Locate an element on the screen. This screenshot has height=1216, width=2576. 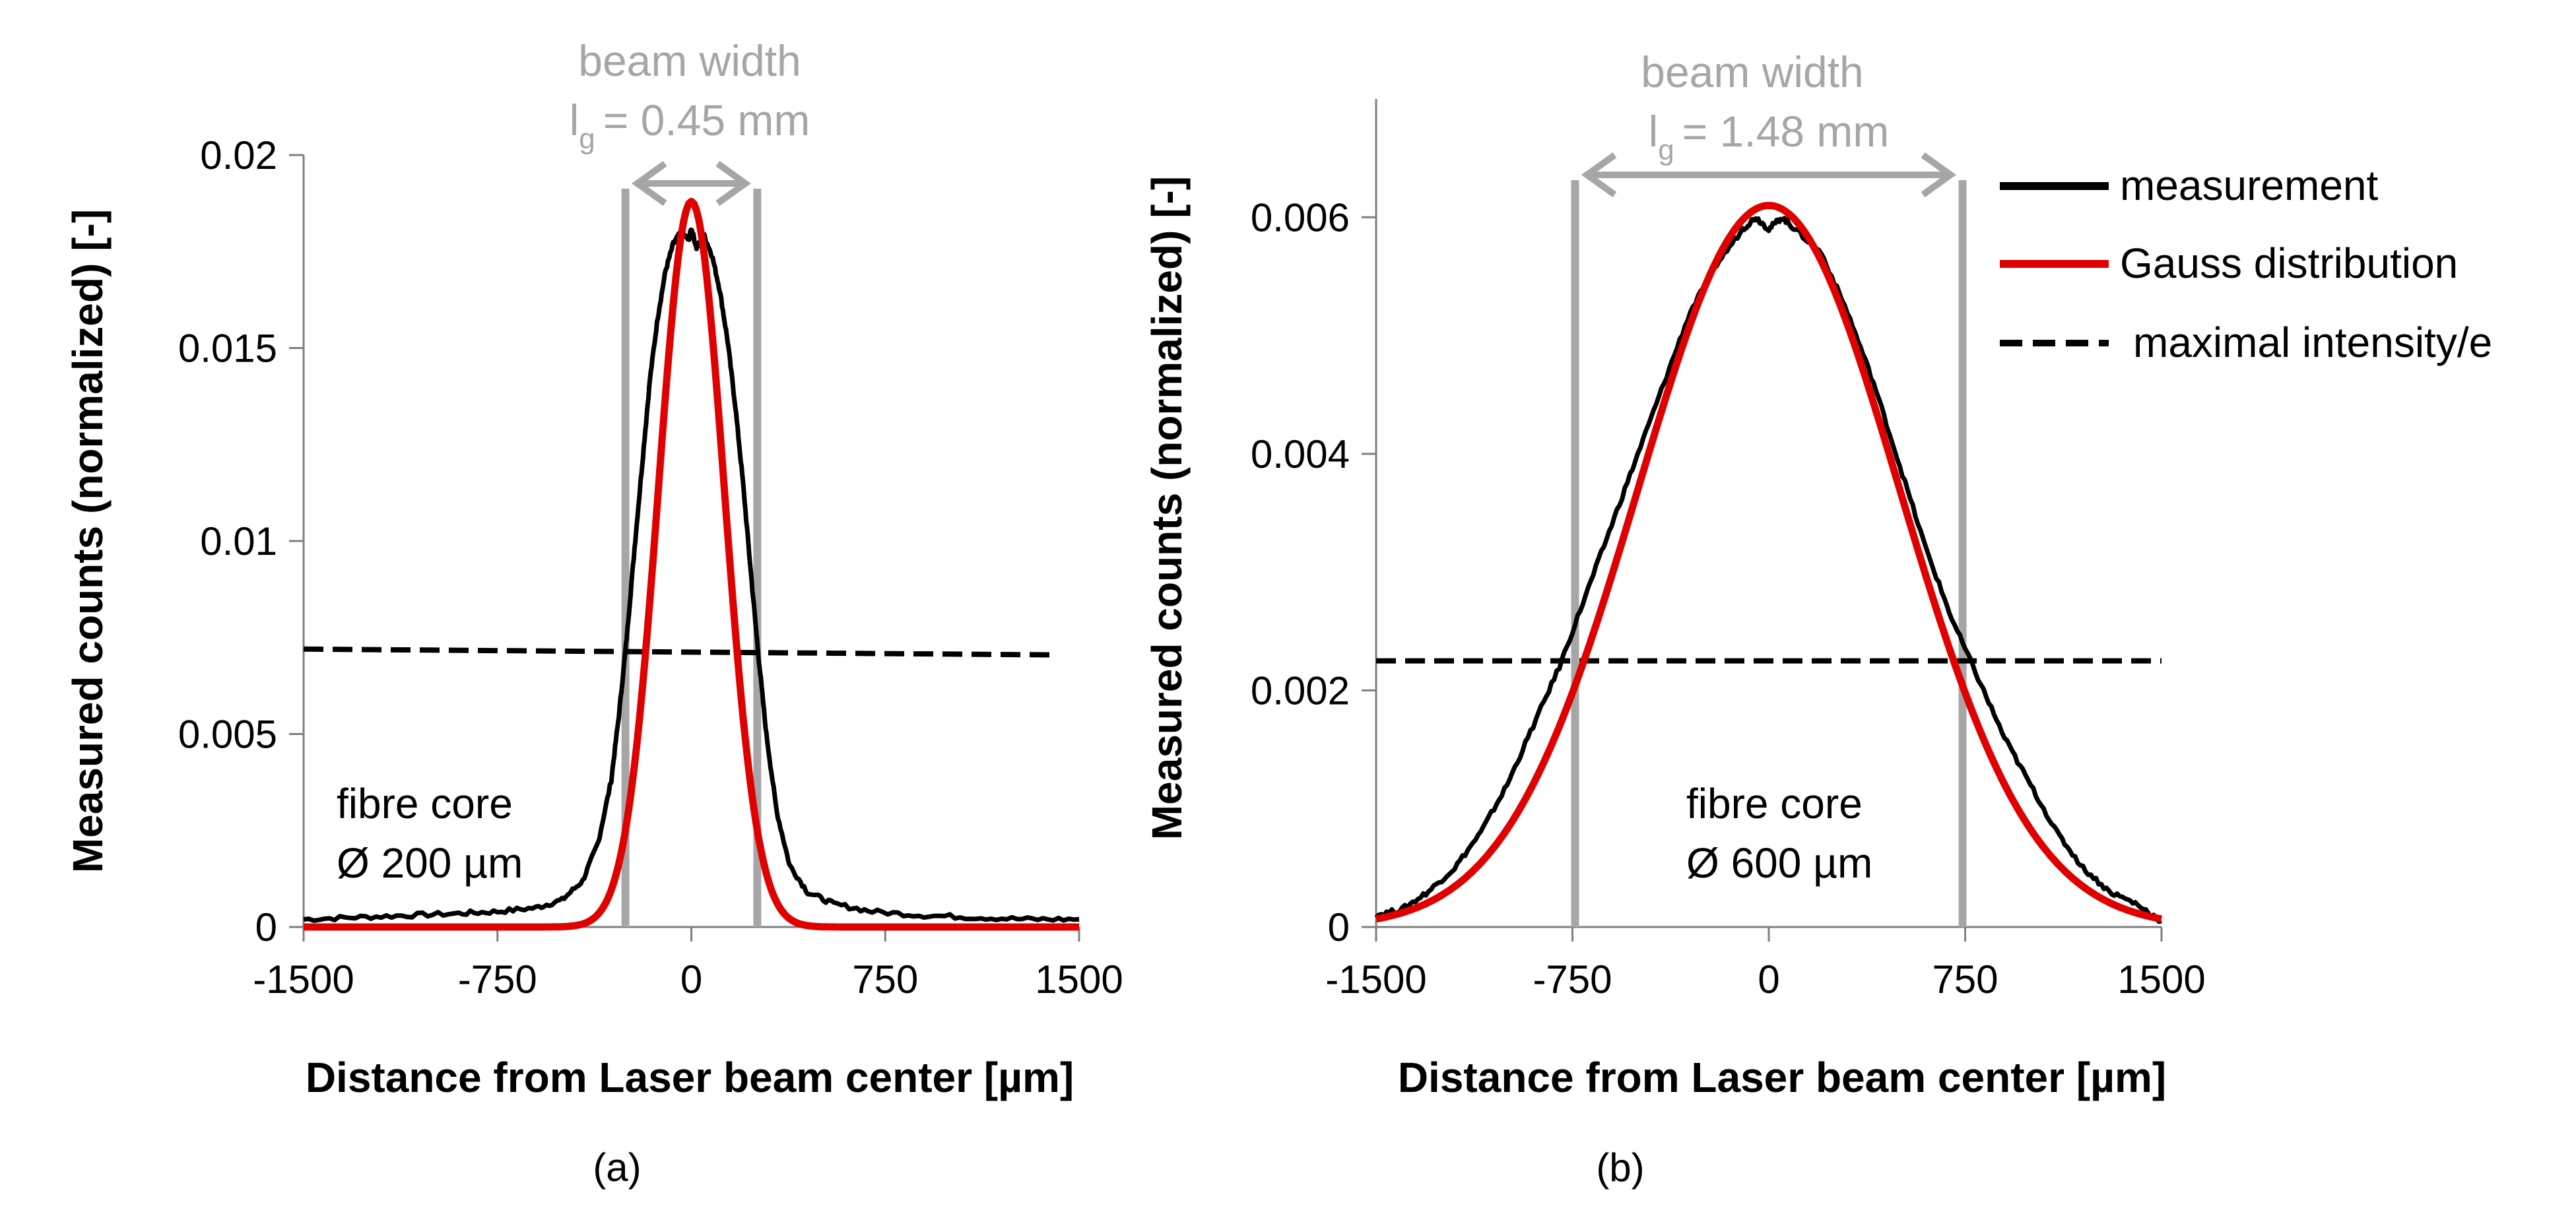
x-axis-ticks-b: -1500 -750 0 750 1500 is located at coordinates (1765, 964).